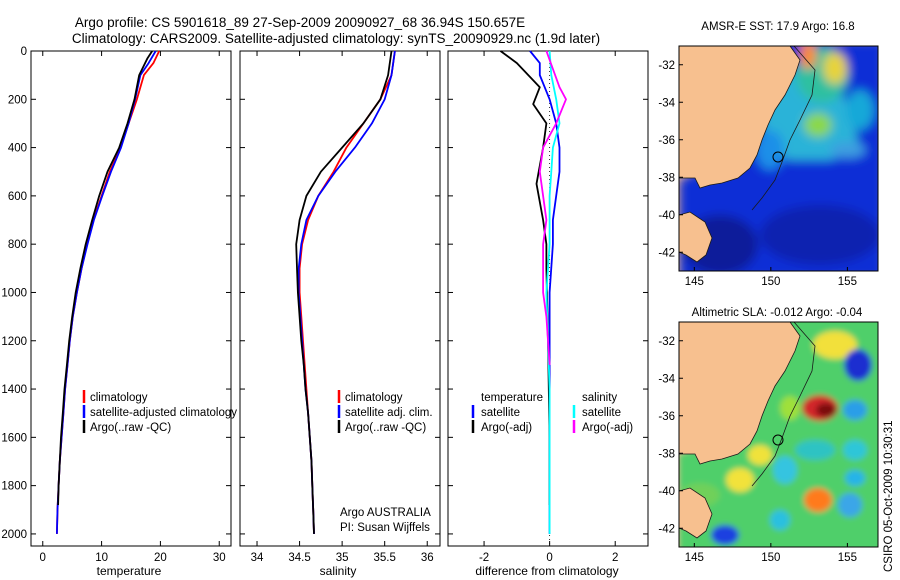  I want to click on sst-y-tick-label: -36, so click(666, 141).